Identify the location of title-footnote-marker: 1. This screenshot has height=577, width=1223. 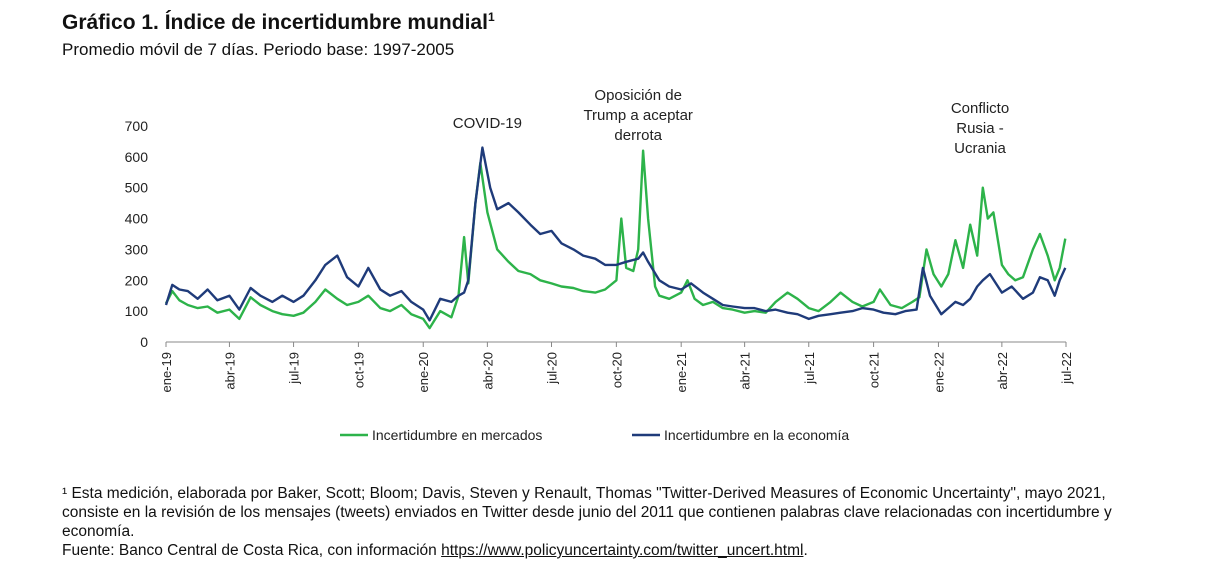
(491, 17).